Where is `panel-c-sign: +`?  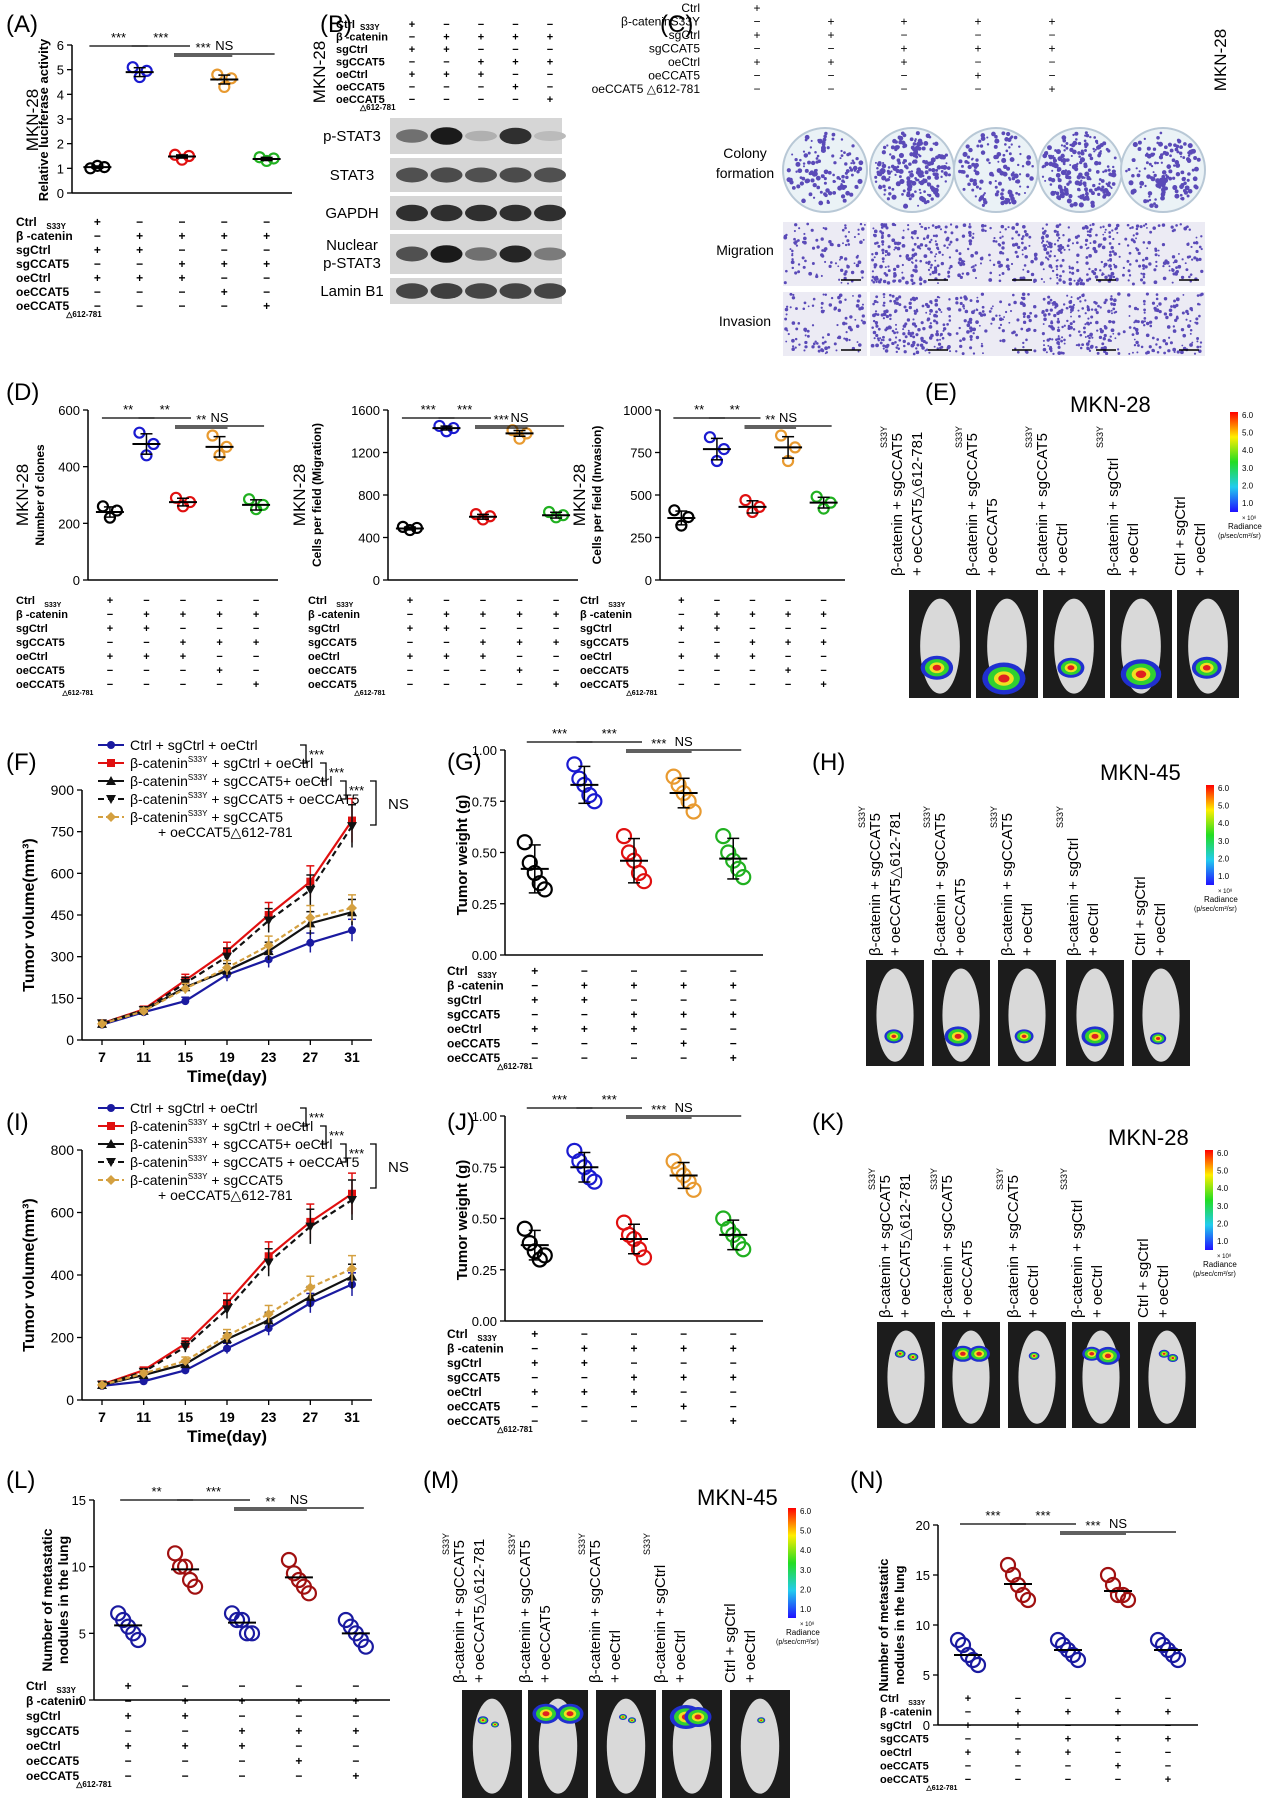
panel-c-sign: + is located at coordinates (977, 76).